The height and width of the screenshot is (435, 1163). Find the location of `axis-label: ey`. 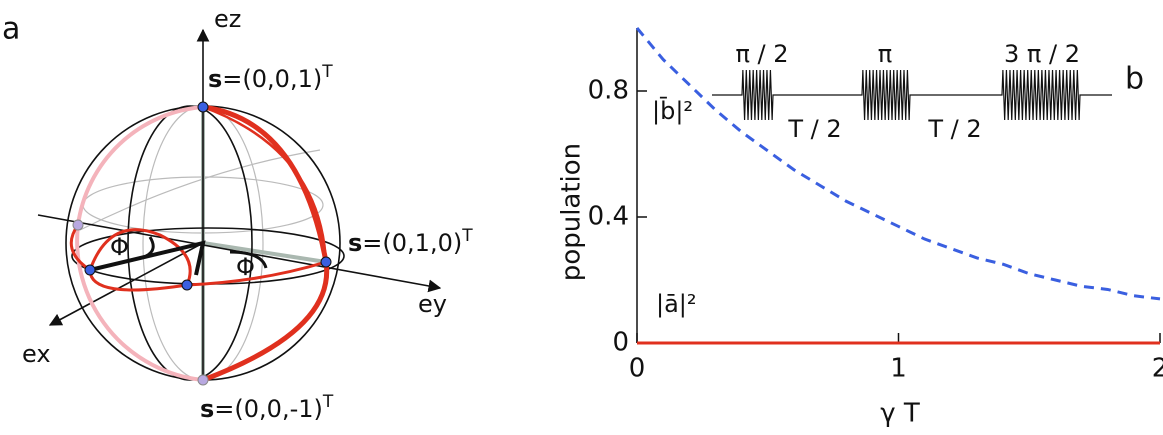

axis-label: ey is located at coordinates (432, 304).